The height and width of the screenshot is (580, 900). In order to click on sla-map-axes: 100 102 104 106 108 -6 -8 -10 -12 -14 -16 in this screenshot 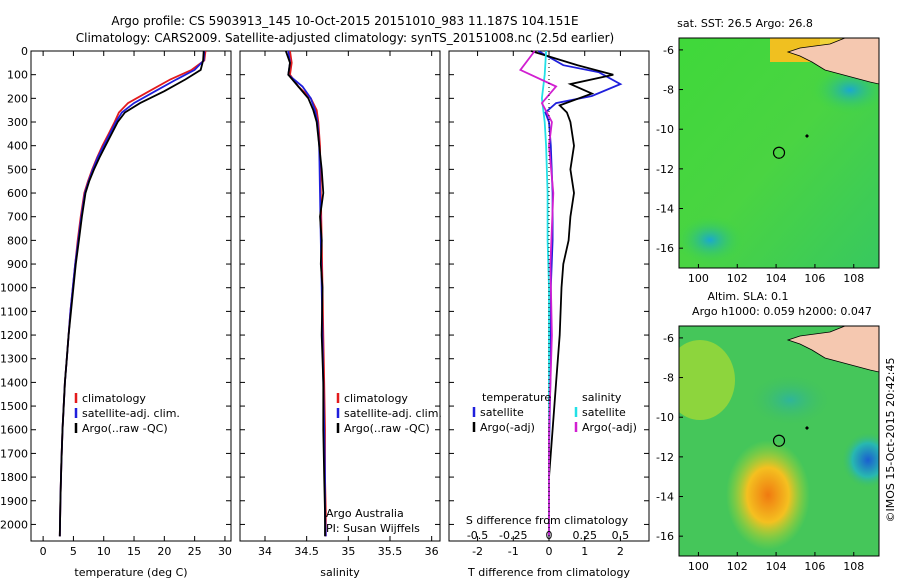, I will do `click(760, 452)`.